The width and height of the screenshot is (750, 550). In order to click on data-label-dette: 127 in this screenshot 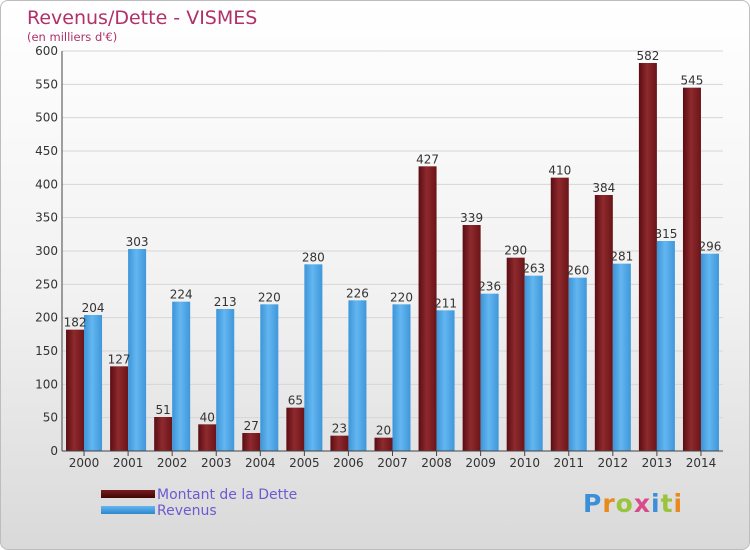, I will do `click(119, 359)`.